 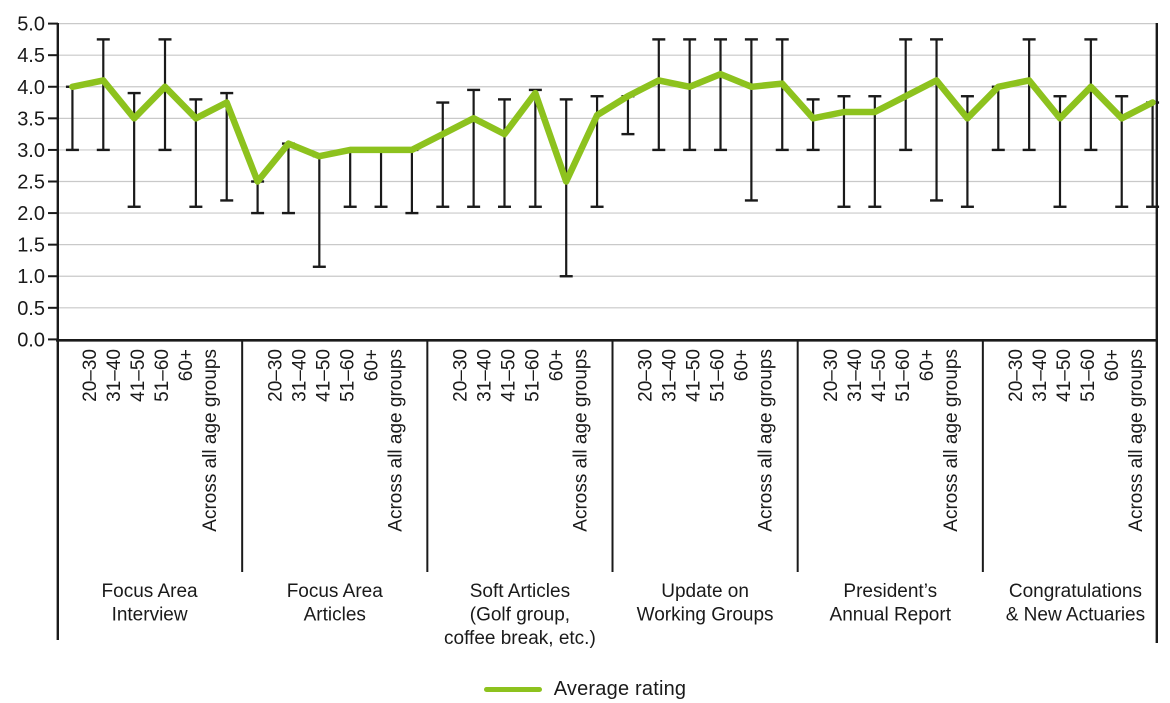 I want to click on y-axis-tick-label: 0.0, so click(x=31, y=340).